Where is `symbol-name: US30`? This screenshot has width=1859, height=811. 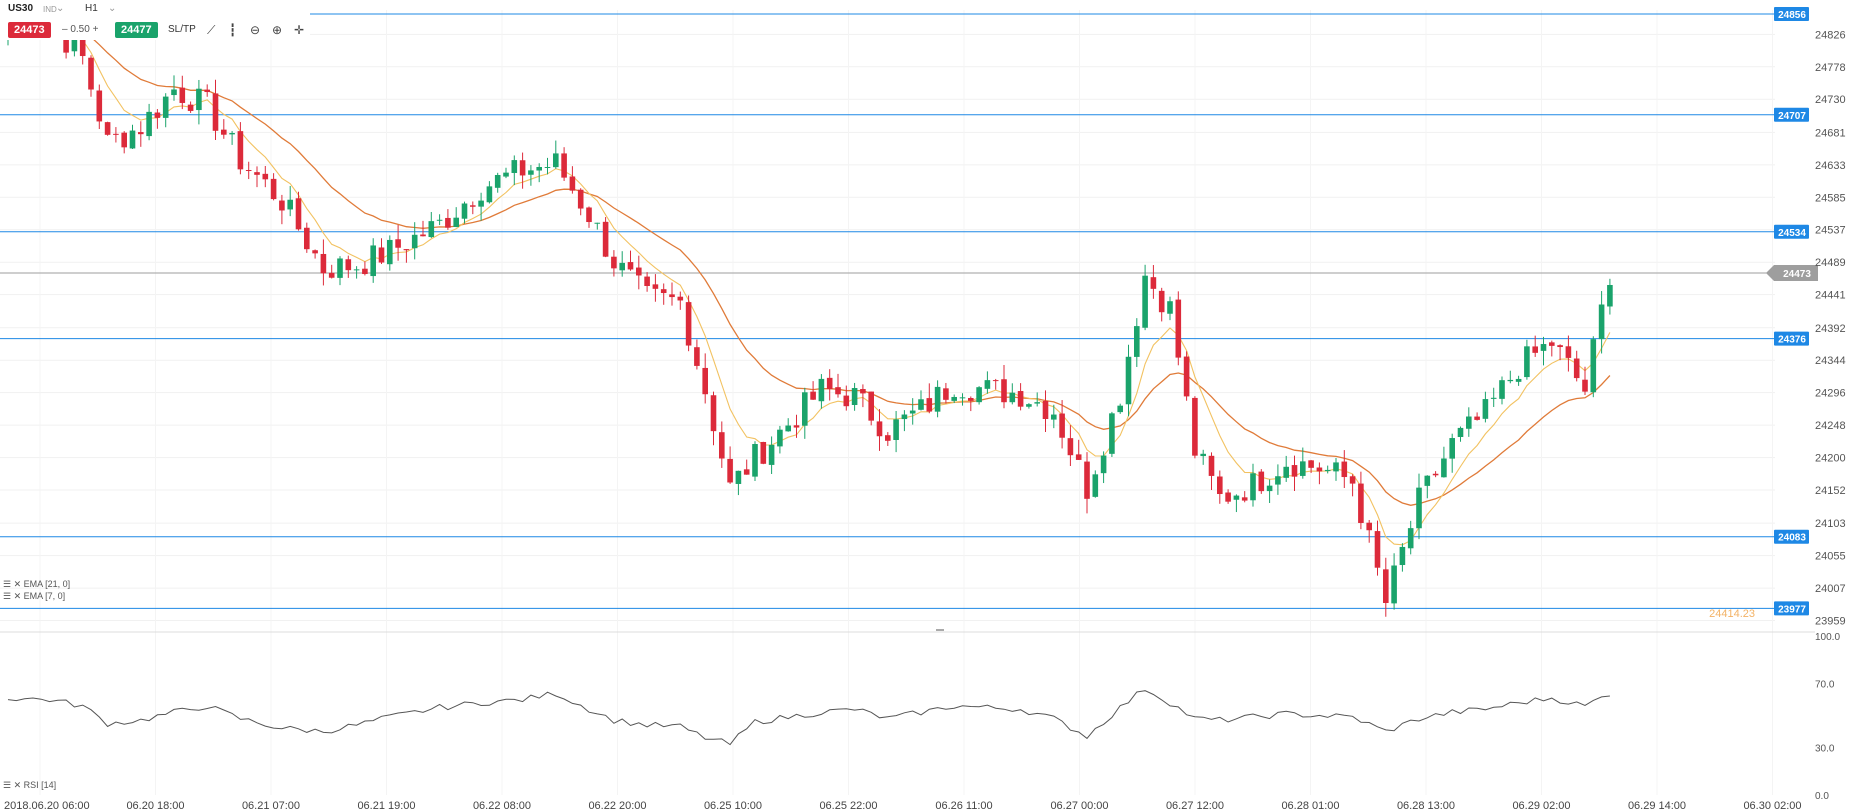
symbol-name: US30 is located at coordinates (21, 8).